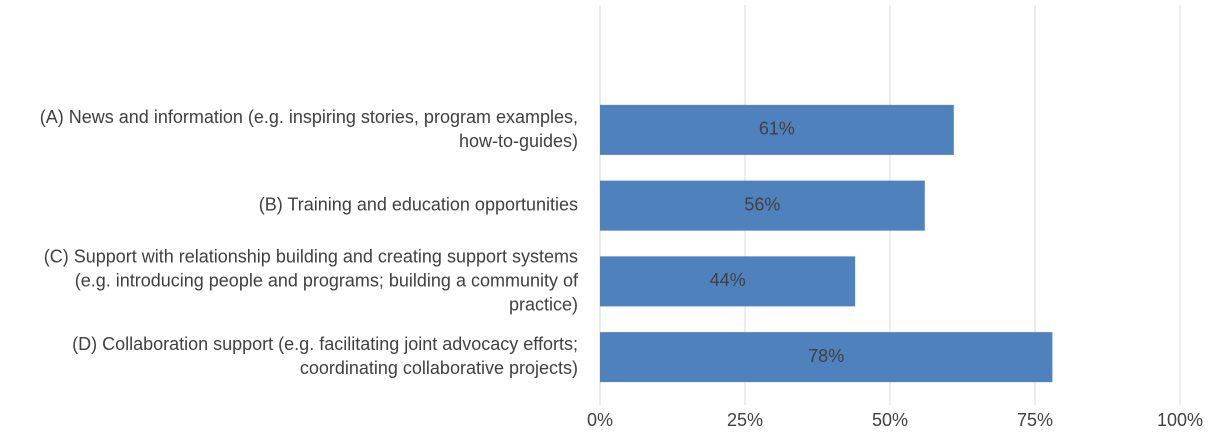 The height and width of the screenshot is (436, 1214). What do you see at coordinates (745, 420) in the screenshot?
I see `x-tick-label: 25%` at bounding box center [745, 420].